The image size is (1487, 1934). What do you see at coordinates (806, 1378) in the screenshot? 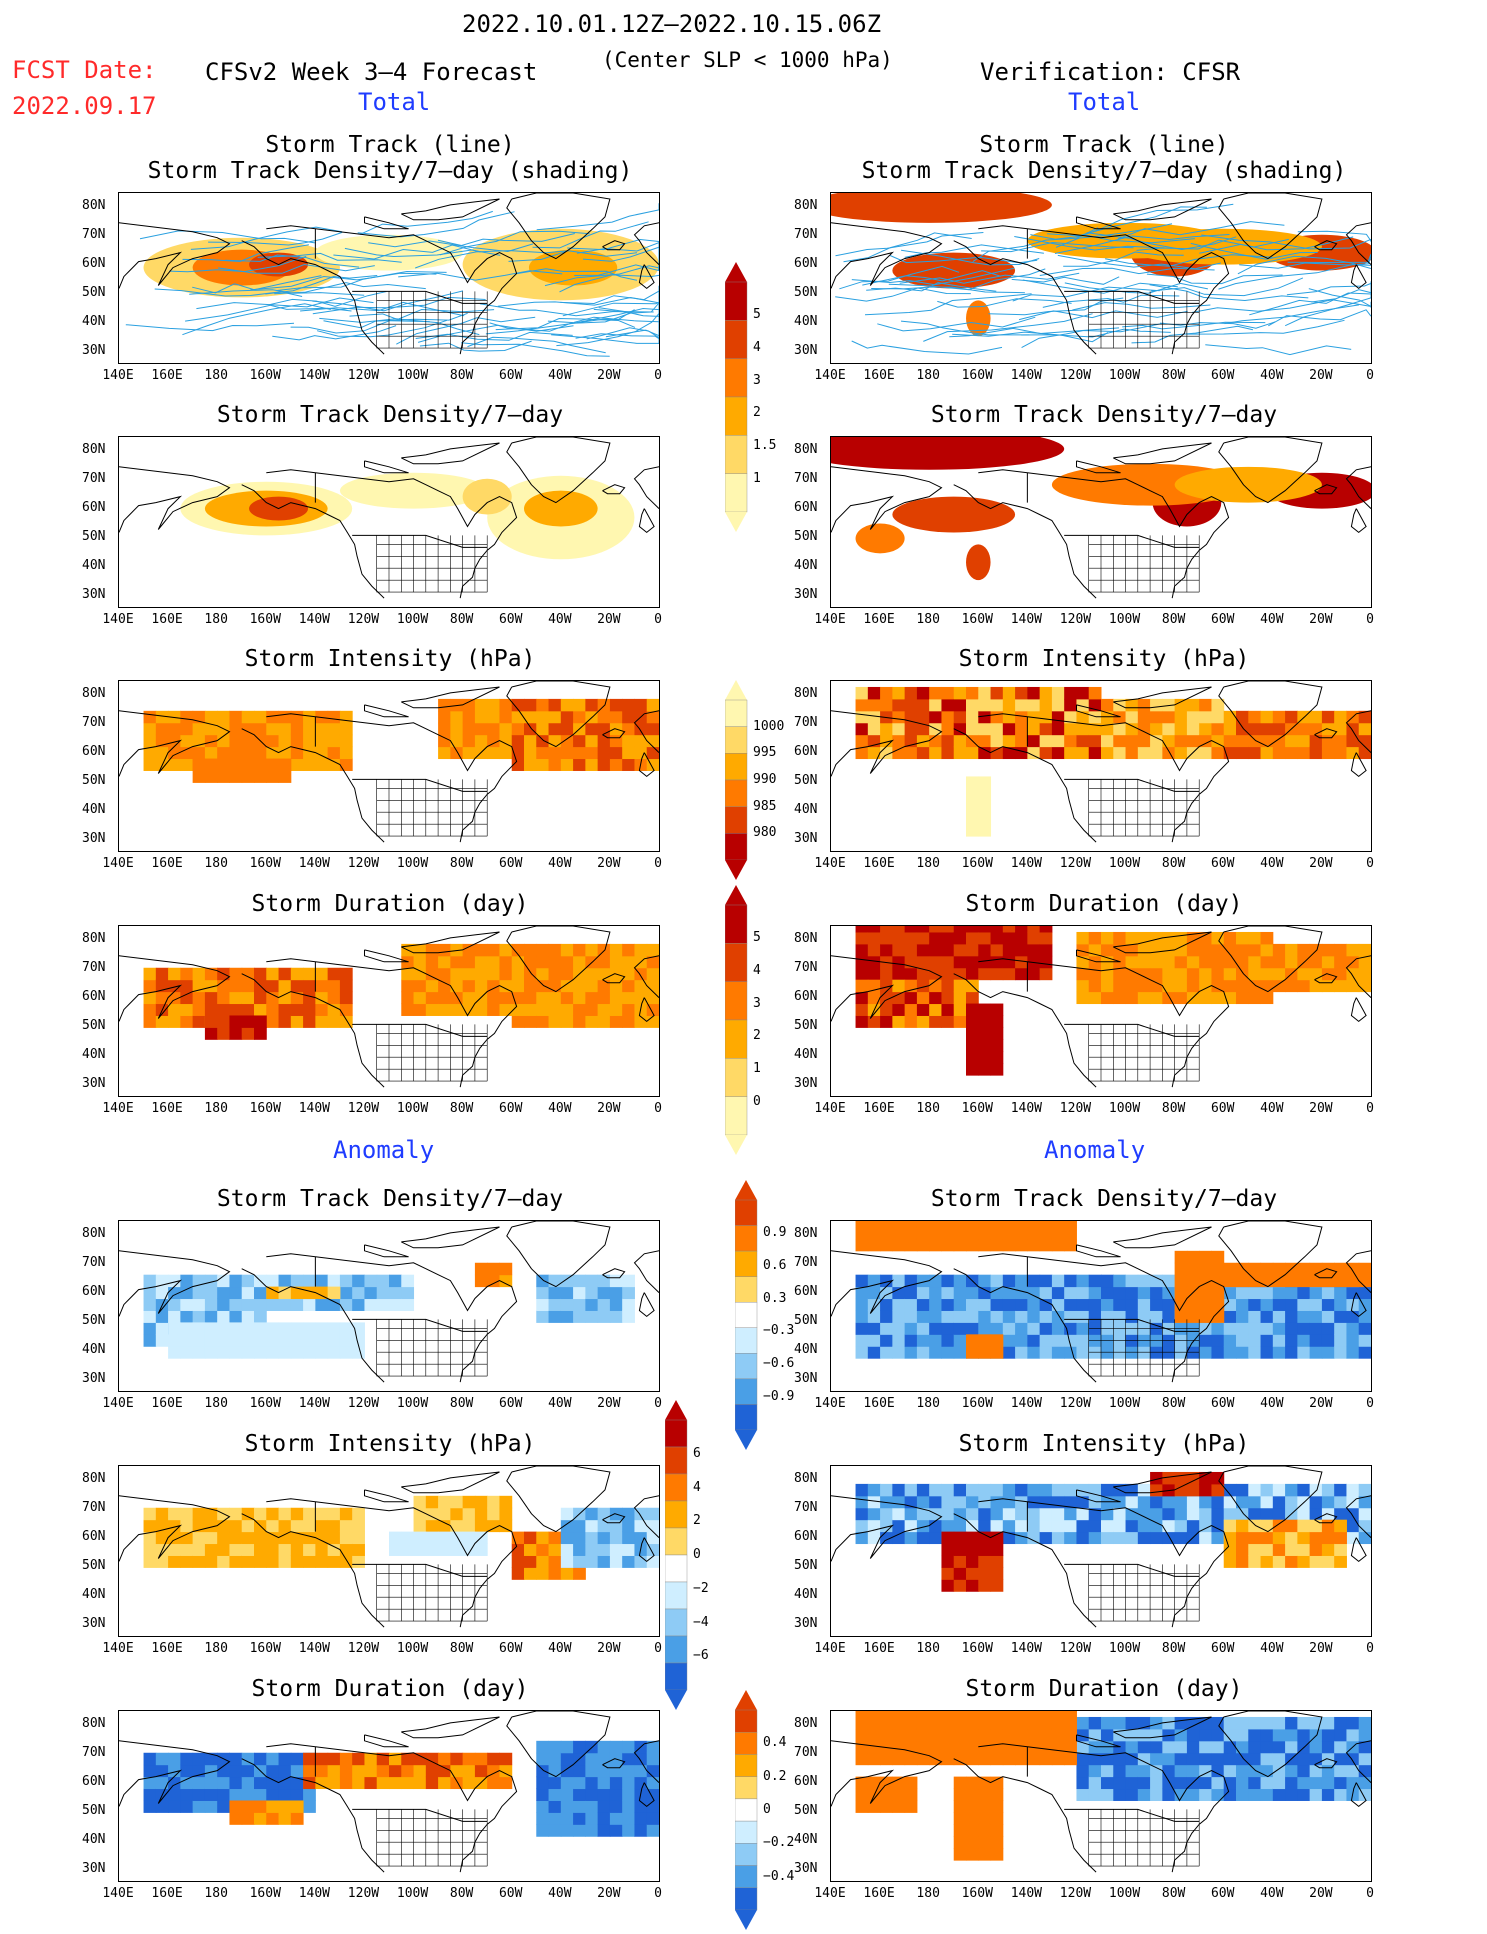
I see `lat-label: 30N` at bounding box center [806, 1378].